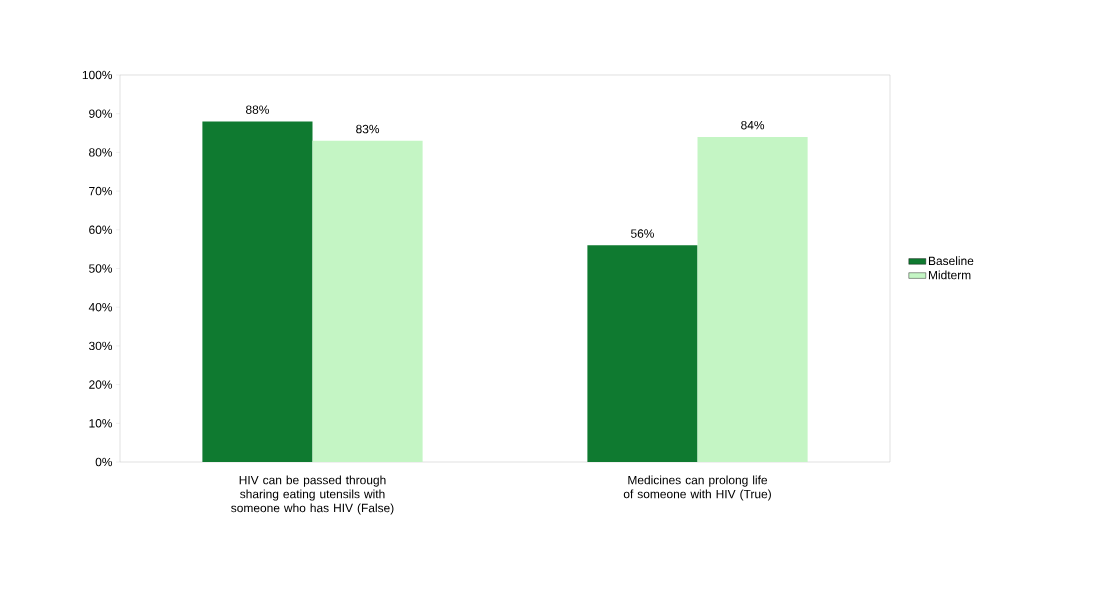 Image resolution: width=1097 pixels, height=600 pixels. I want to click on x-tick-label: HIV can be passed through sharing eating utensils with someone who has HIV (False), so click(312, 495).